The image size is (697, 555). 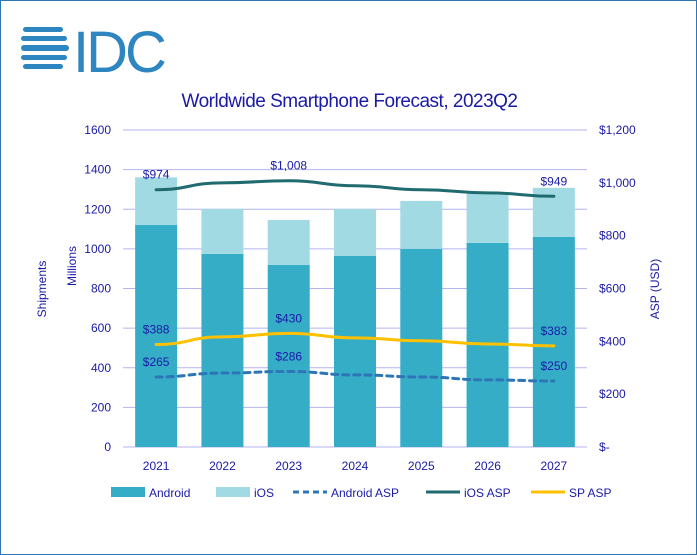 I want to click on bar-android-2024, so click(x=355, y=351).